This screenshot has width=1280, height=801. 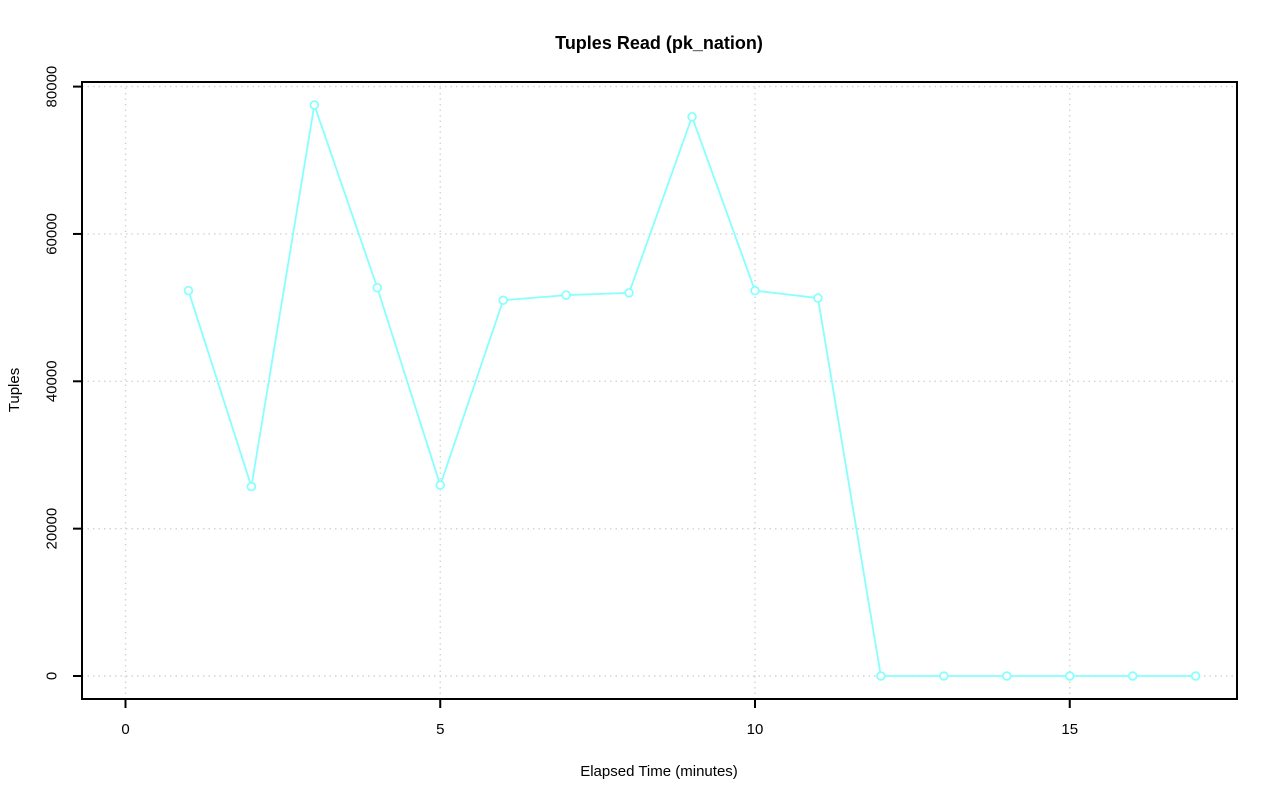 What do you see at coordinates (52, 234) in the screenshot?
I see `y-tick-label: 60000` at bounding box center [52, 234].